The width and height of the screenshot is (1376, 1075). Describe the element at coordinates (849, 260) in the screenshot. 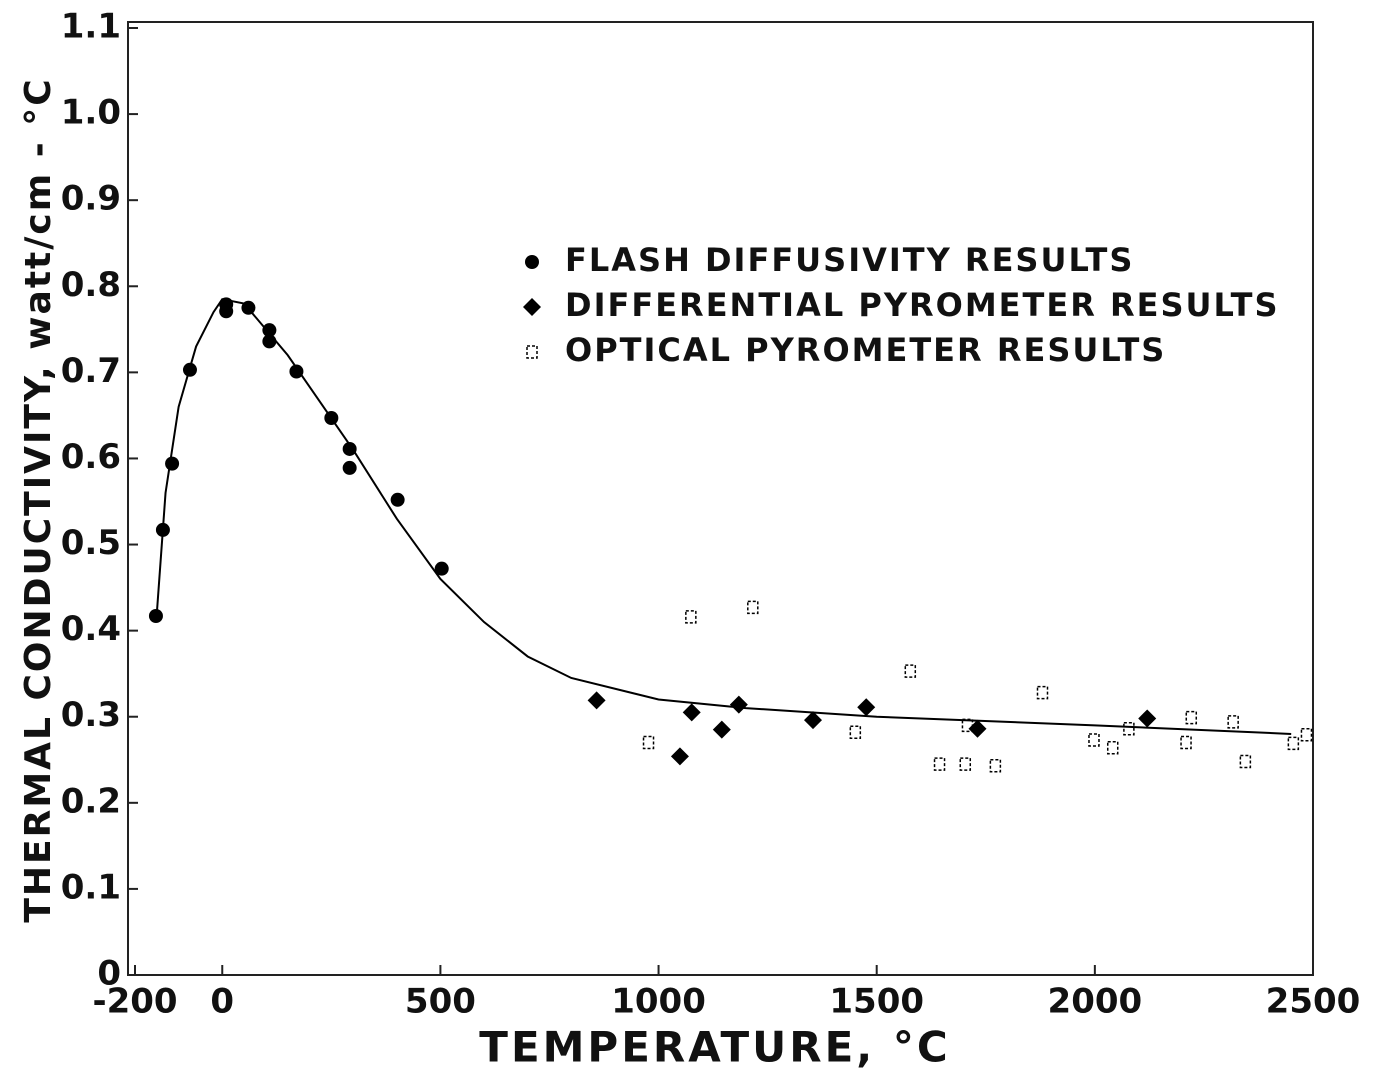

I see `legend-label: FLASH DIFFUSIVITY RESULTS` at that location.